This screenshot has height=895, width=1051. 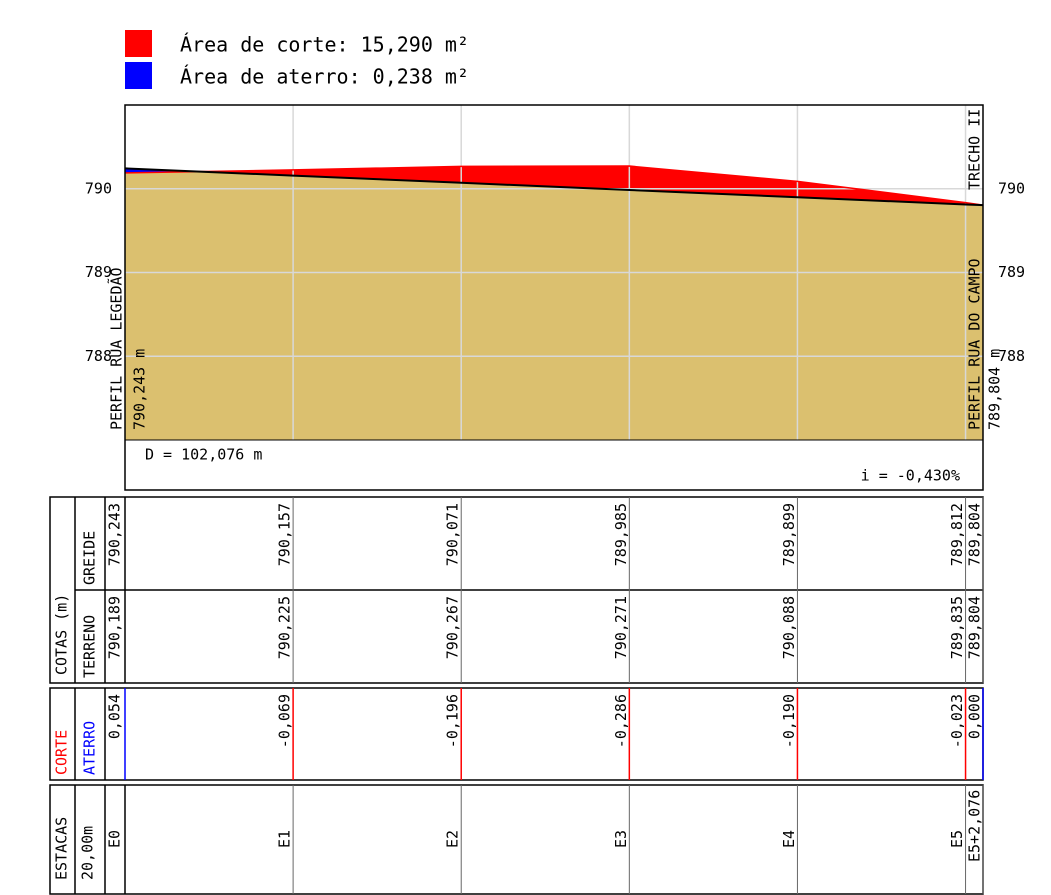 What do you see at coordinates (516, 839) in the screenshot?
I see `stations-table` at bounding box center [516, 839].